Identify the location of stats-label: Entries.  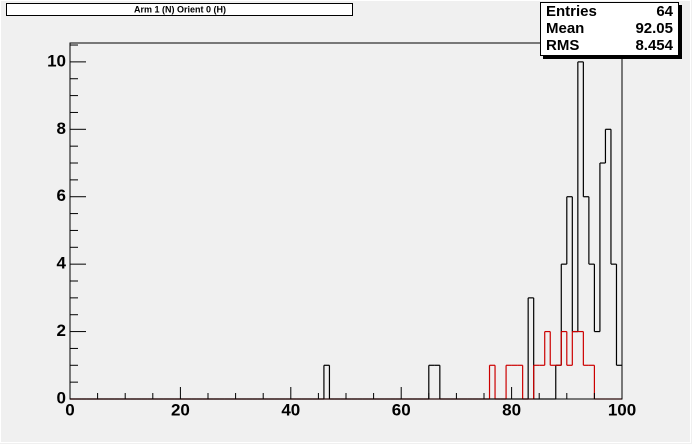
(571, 11).